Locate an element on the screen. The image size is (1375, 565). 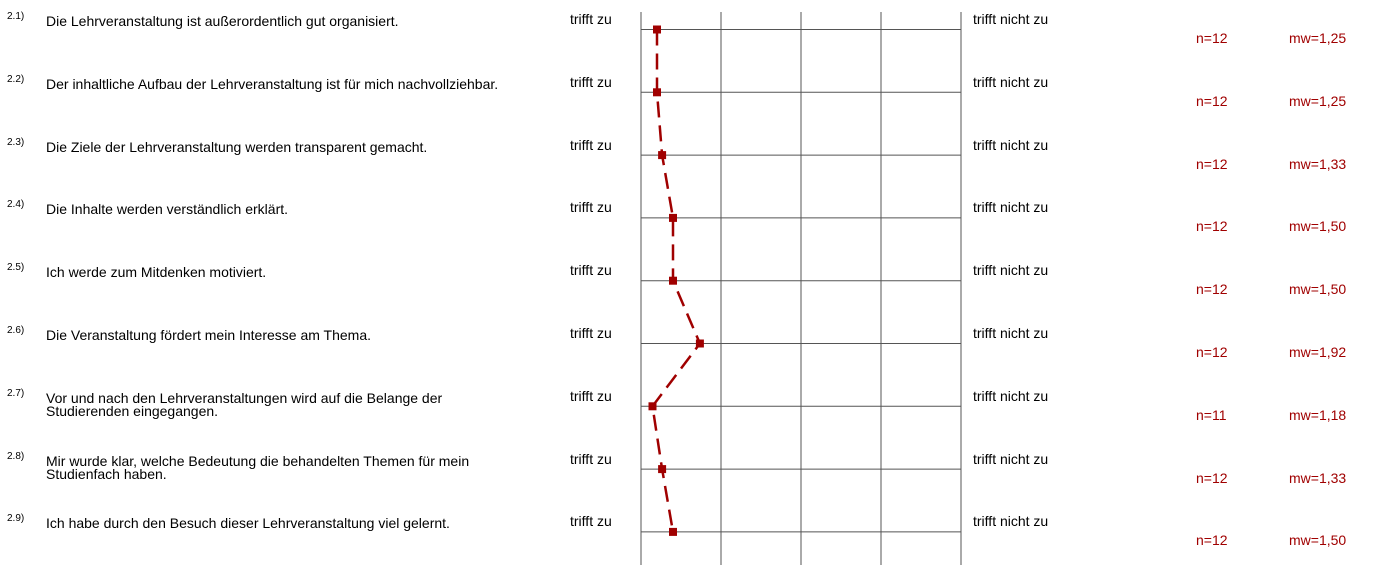
sample-size: n=11 is located at coordinates (1211, 414).